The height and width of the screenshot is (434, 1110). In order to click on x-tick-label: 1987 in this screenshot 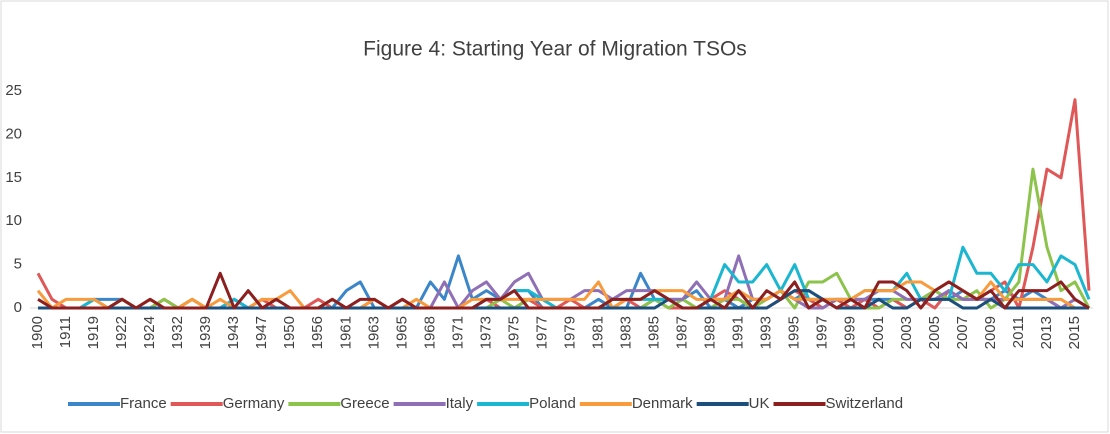, I will do `click(682, 332)`.